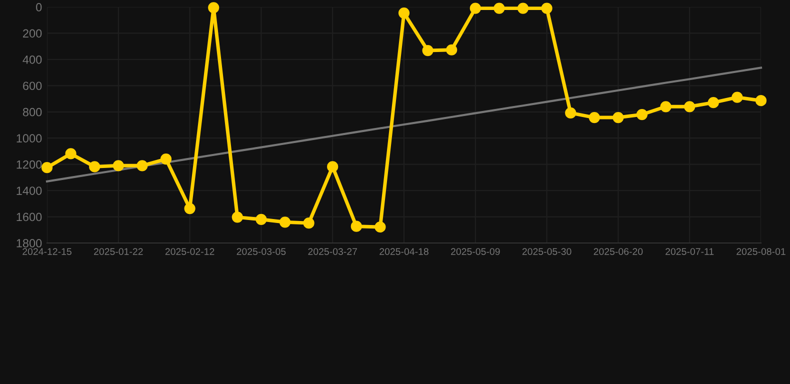  I want to click on x-tick-label: 2025-07-11, so click(690, 251).